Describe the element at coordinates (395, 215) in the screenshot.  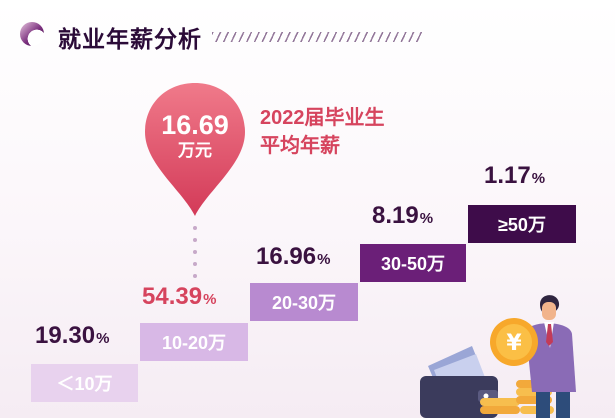
I see `value-number: 8.19` at that location.